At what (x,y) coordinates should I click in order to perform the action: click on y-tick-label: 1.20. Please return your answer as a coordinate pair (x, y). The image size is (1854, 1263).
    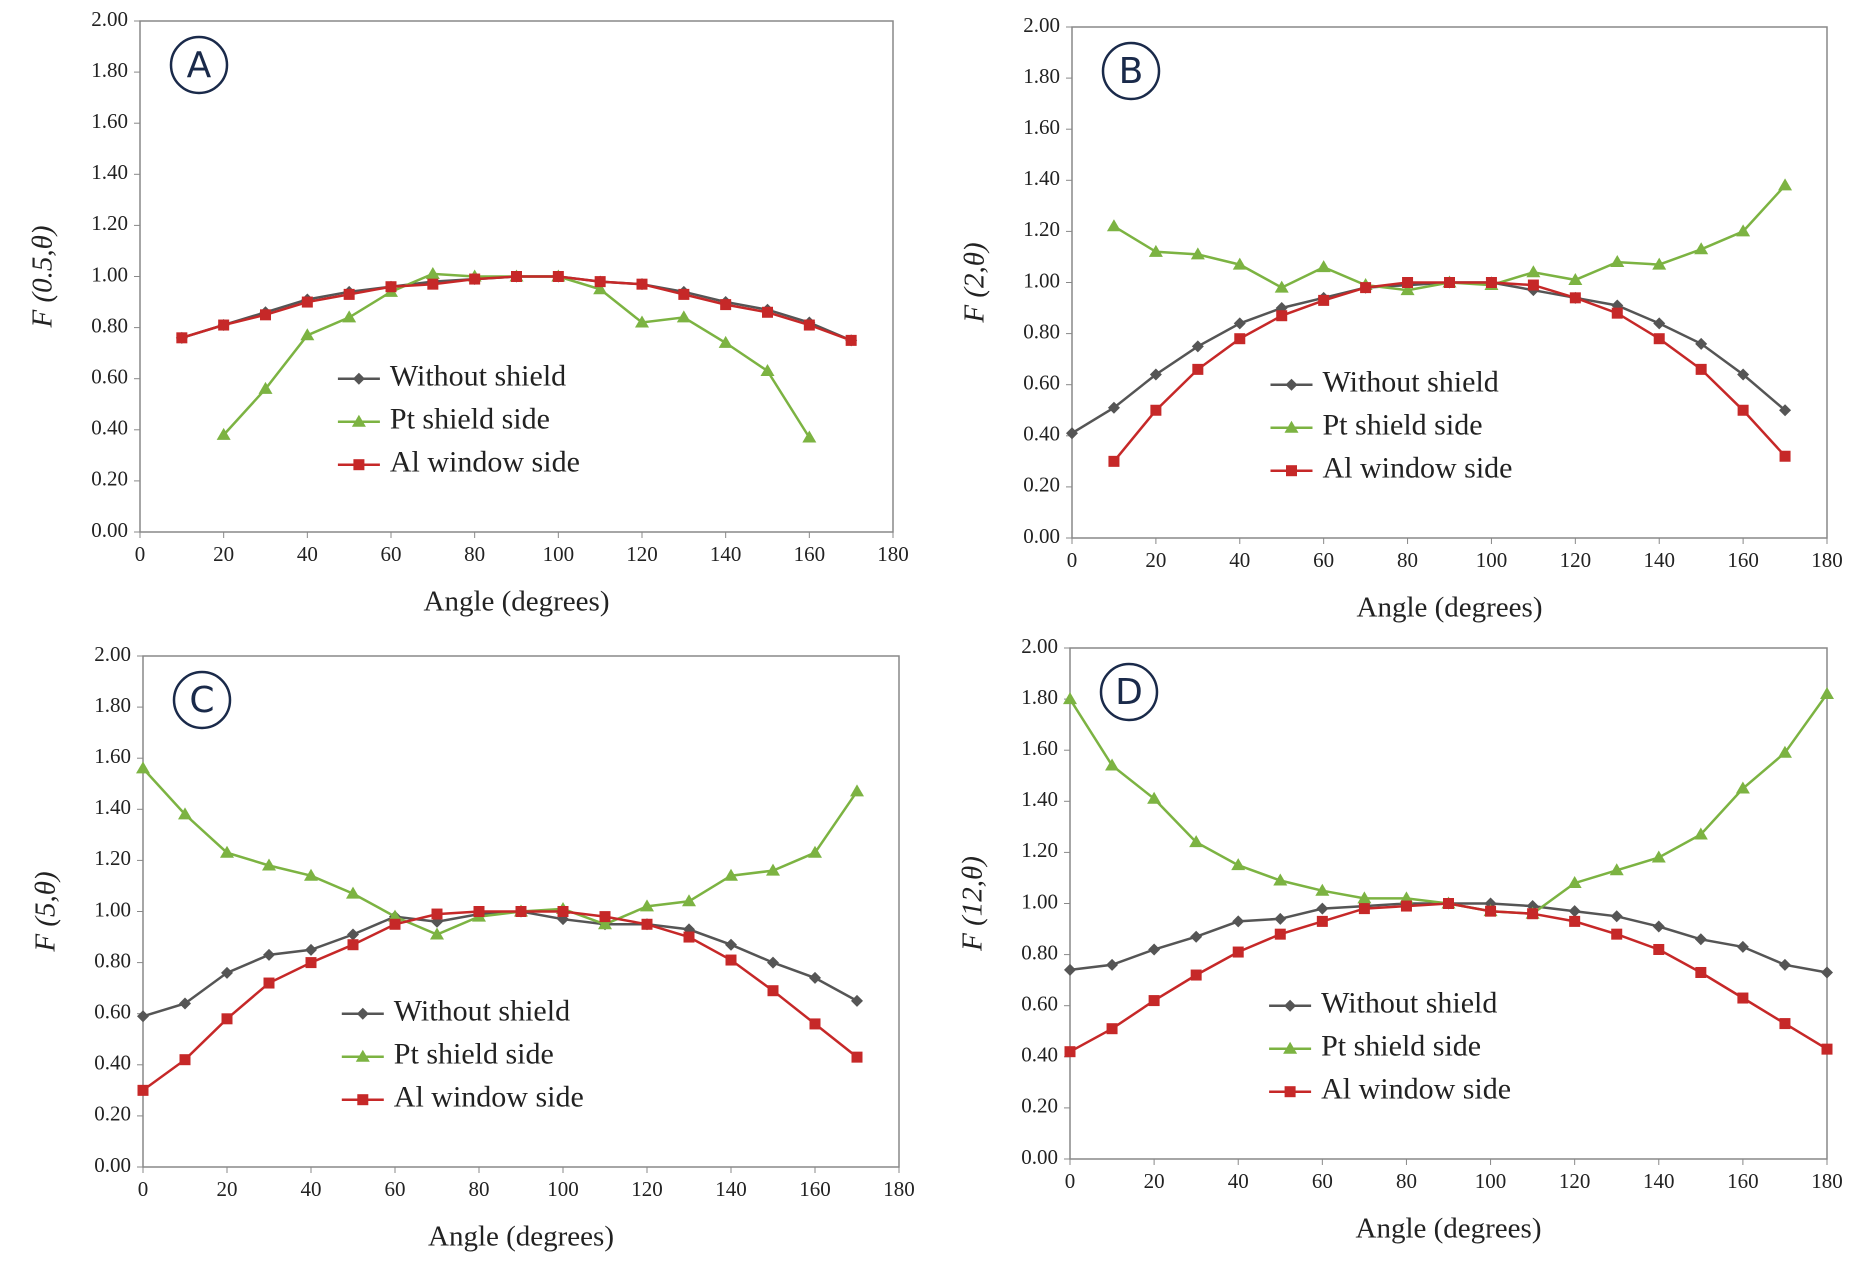
    Looking at the image, I should click on (109, 223).